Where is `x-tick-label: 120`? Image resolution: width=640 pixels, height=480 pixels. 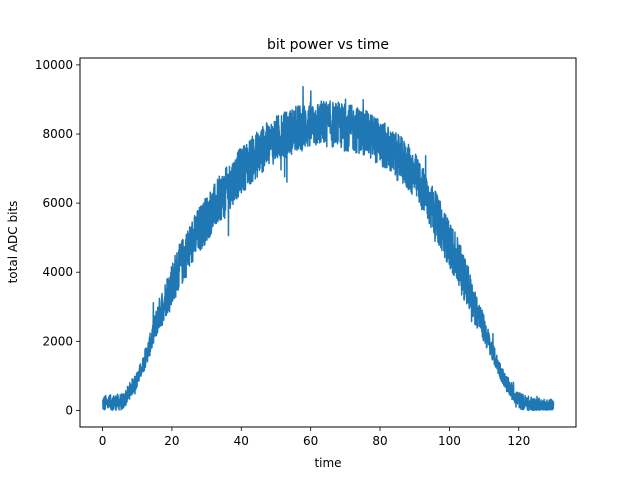 x-tick-label: 120 is located at coordinates (518, 441).